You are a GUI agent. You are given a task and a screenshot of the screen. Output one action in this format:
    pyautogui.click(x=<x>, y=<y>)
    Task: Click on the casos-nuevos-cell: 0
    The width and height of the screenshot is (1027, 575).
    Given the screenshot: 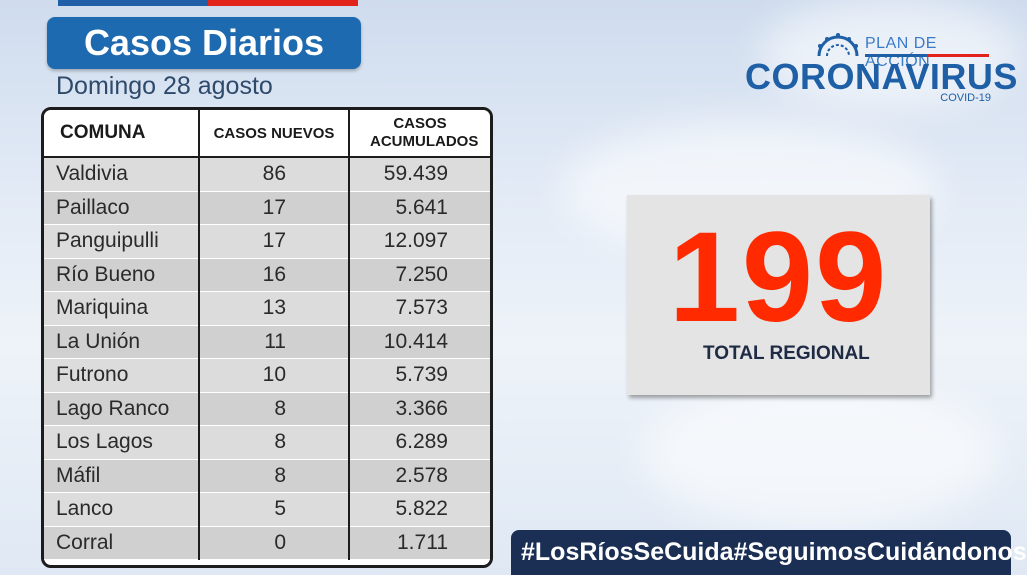 What is the action you would take?
    pyautogui.click(x=274, y=543)
    